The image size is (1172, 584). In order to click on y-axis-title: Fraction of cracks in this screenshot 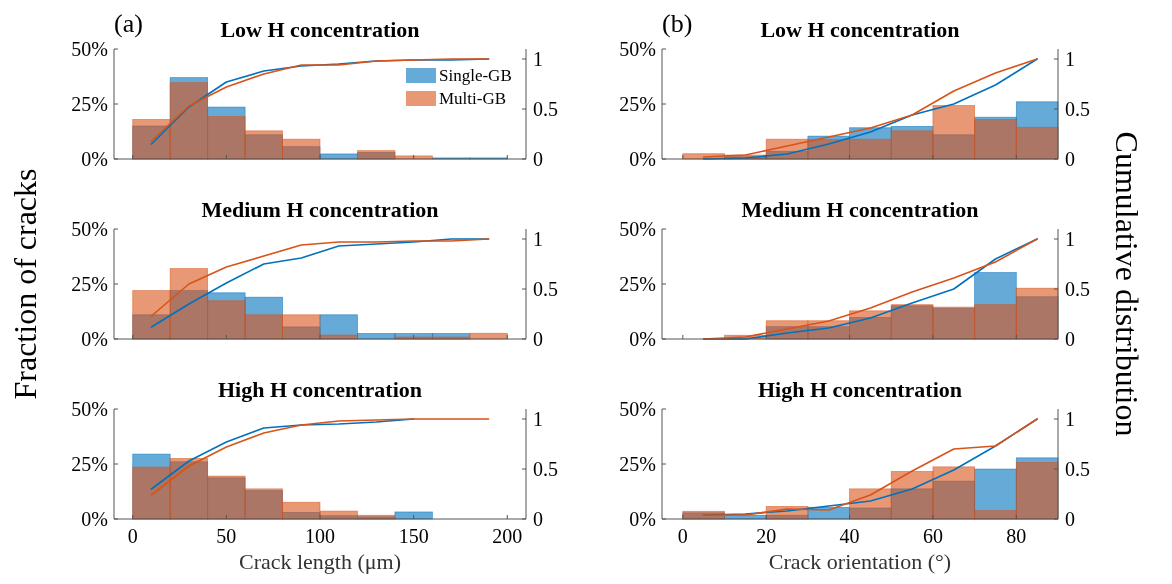, I will do `click(25, 284)`.